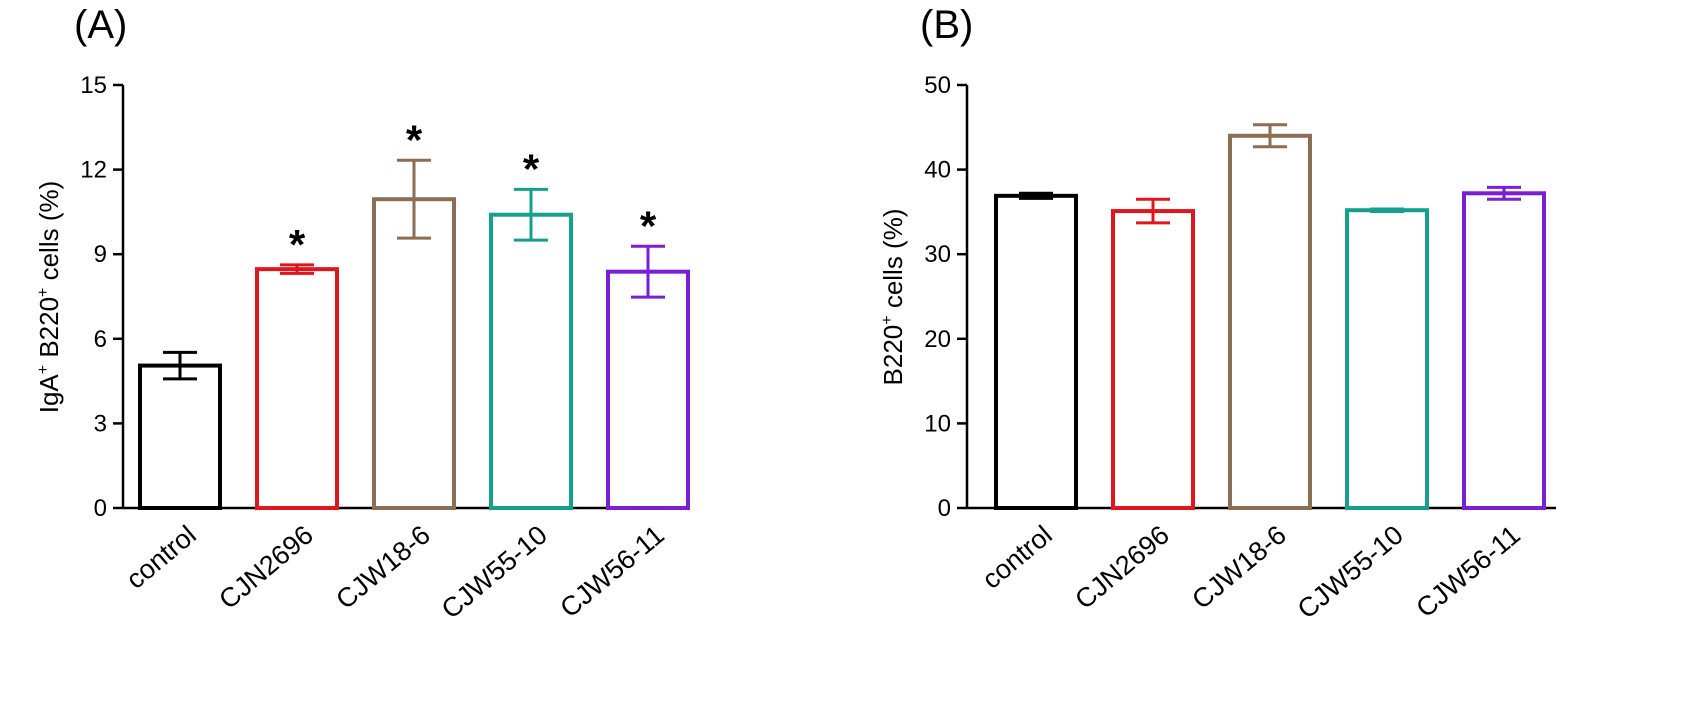 Image resolution: width=1704 pixels, height=724 pixels. What do you see at coordinates (893, 297) in the screenshot?
I see `panel-b-ylabel: B220+ cells (%)` at bounding box center [893, 297].